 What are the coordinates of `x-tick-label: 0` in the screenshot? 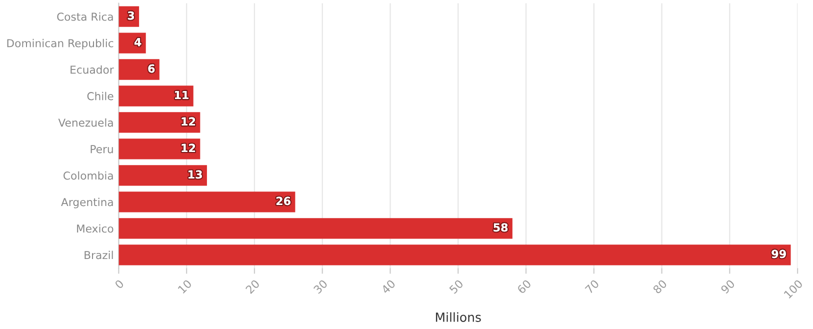 It's located at (119, 284).